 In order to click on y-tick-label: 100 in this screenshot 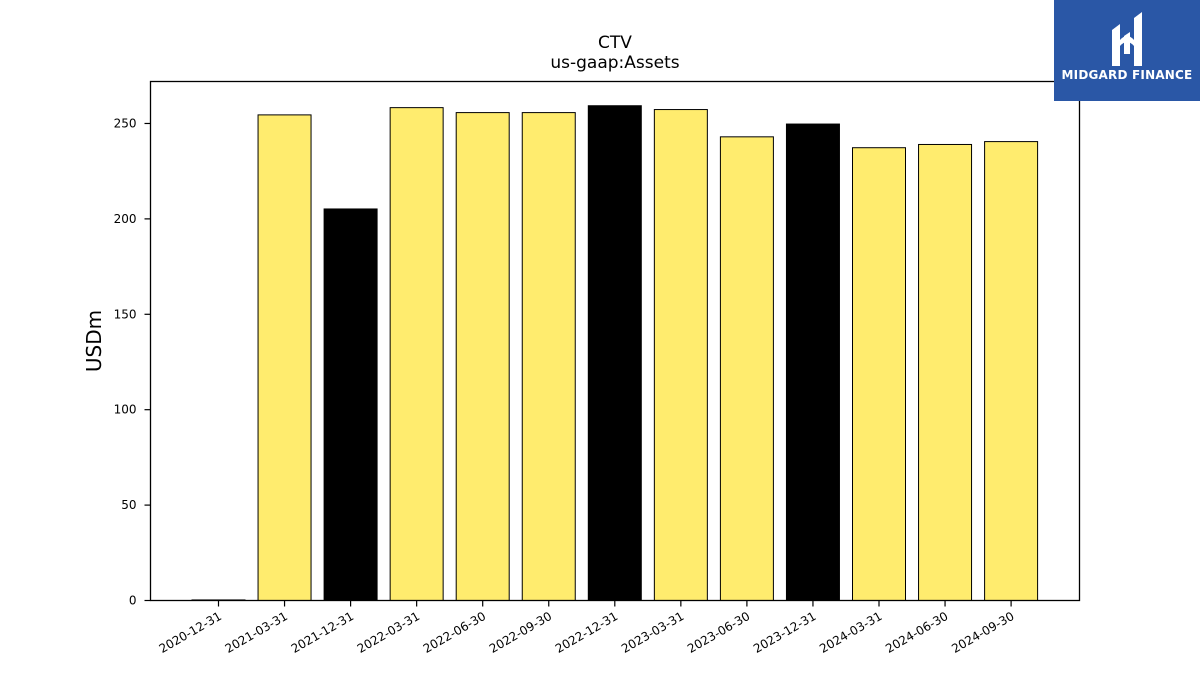, I will do `click(125, 410)`.